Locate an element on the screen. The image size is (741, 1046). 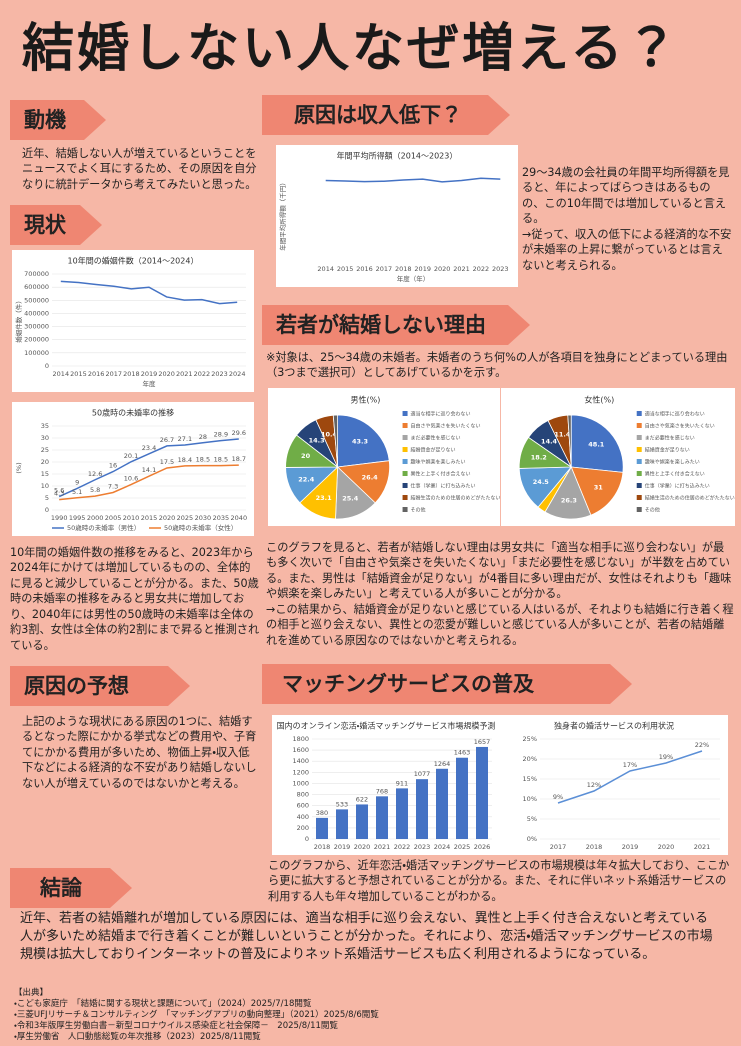
x-tick-label: 1990 is located at coordinates (59, 518).